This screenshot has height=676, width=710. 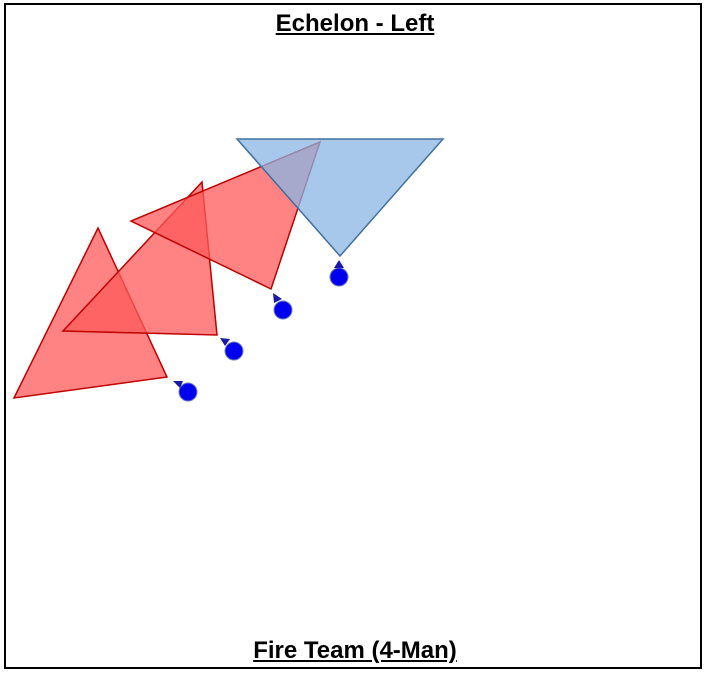 I want to click on member-4-marker, so click(x=185, y=391).